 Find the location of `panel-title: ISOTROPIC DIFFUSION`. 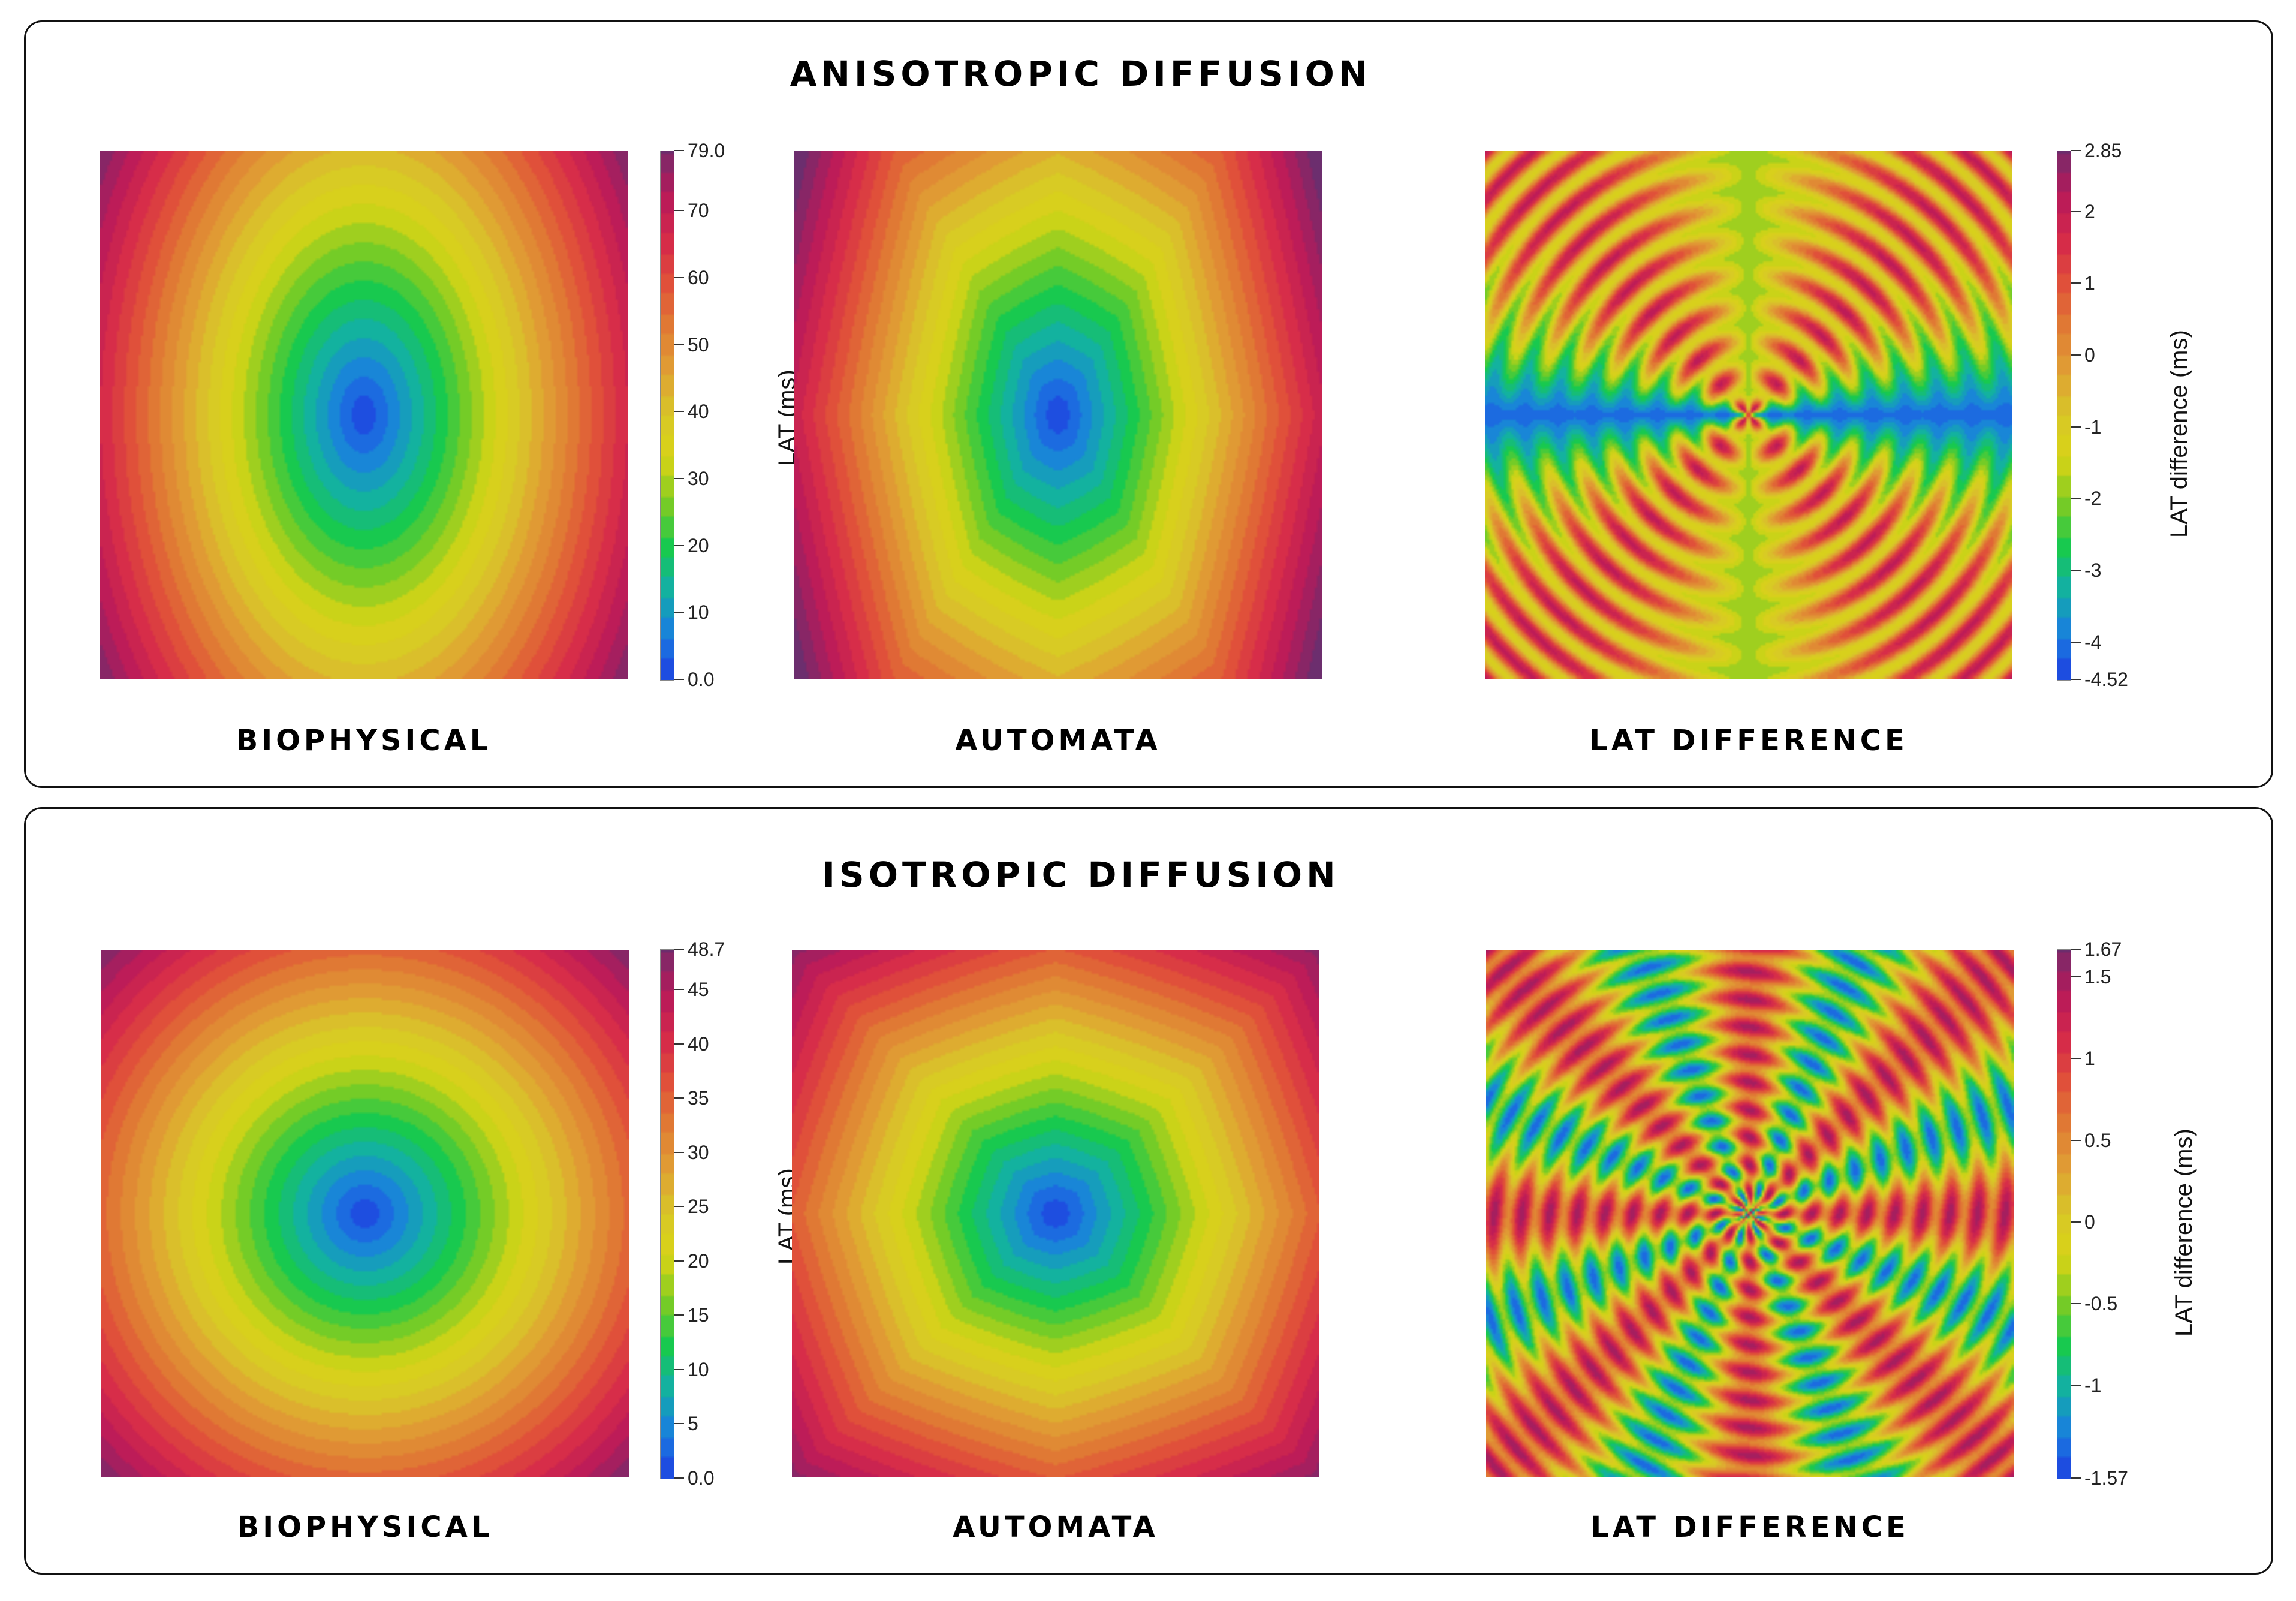

panel-title: ISOTROPIC DIFFUSION is located at coordinates (1081, 874).